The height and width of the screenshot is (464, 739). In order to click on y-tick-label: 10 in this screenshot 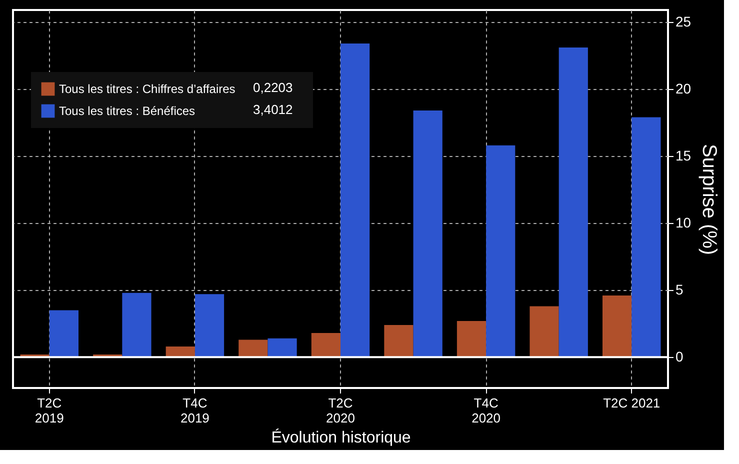, I will do `click(684, 222)`.